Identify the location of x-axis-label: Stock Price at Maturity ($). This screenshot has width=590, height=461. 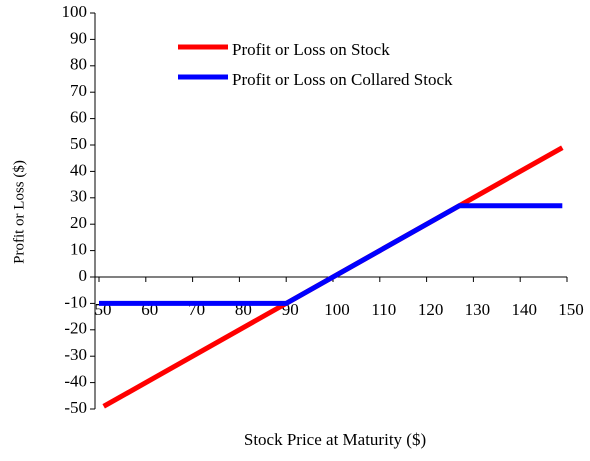
(335, 439).